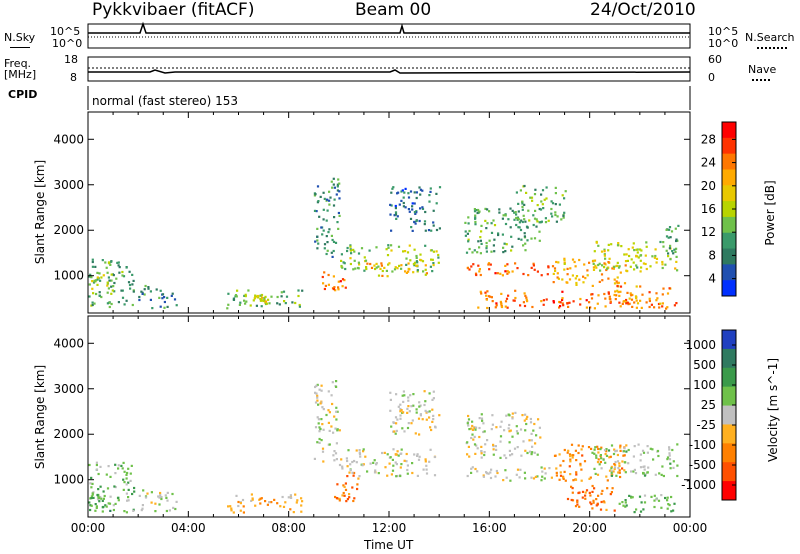 The image size is (800, 554). I want to click on nsearch-label: N.Search, so click(770, 37).